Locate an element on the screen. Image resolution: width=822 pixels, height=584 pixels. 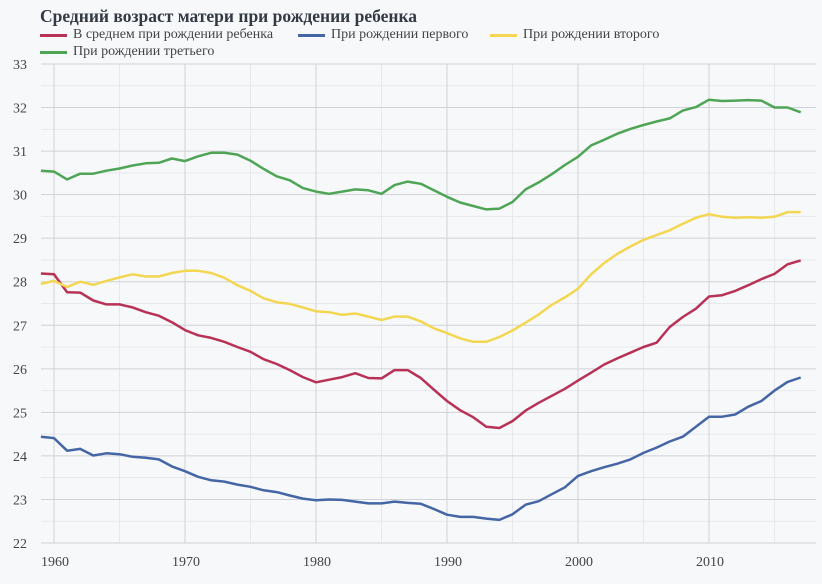
x-tick-label: 1970 is located at coordinates (186, 562).